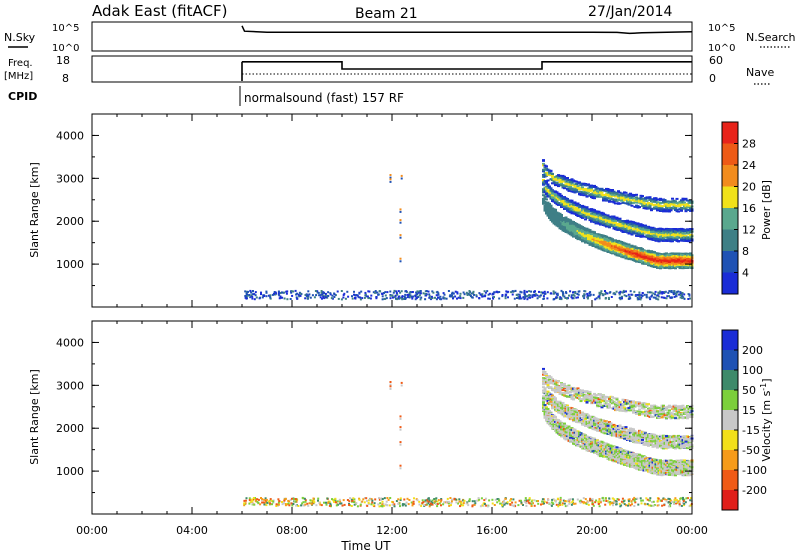 This screenshot has height=554, width=800. I want to click on station-title: Adak East (fitACF), so click(159, 11).